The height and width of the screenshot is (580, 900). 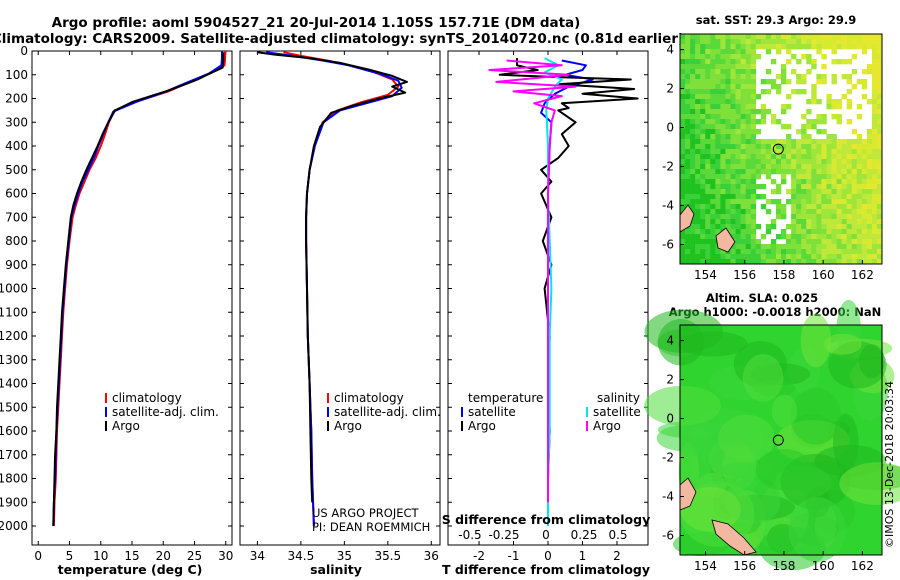 I want to click on sst-map-cells, so click(x=781, y=149).